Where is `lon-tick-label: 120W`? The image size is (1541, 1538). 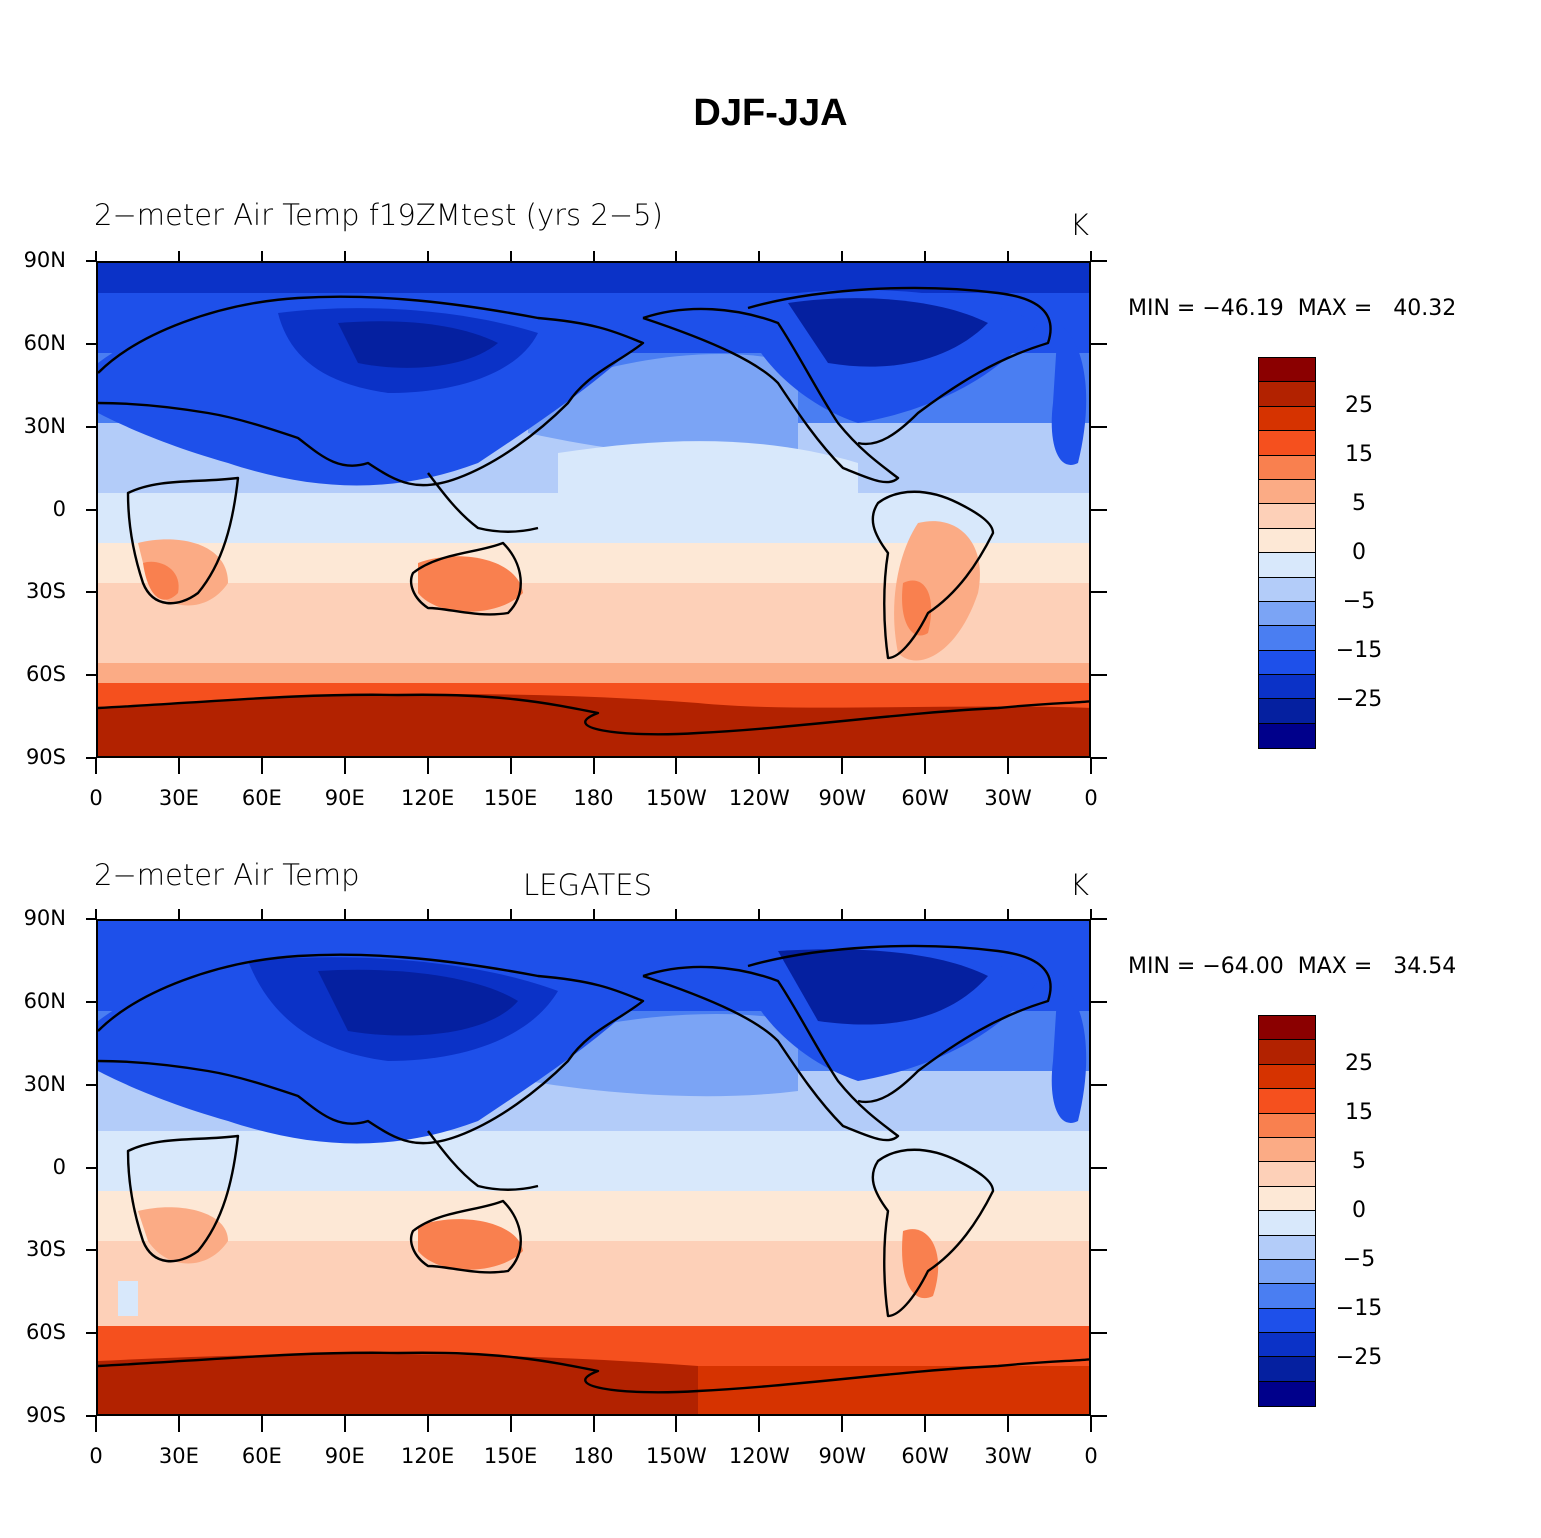 lon-tick-label: 120W is located at coordinates (759, 798).